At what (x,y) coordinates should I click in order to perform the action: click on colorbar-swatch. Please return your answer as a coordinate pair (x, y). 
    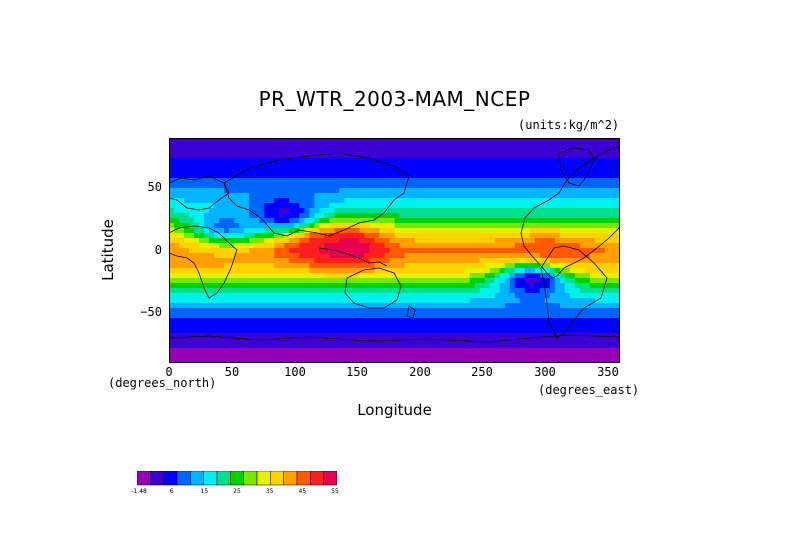
    Looking at the image, I should click on (290, 478).